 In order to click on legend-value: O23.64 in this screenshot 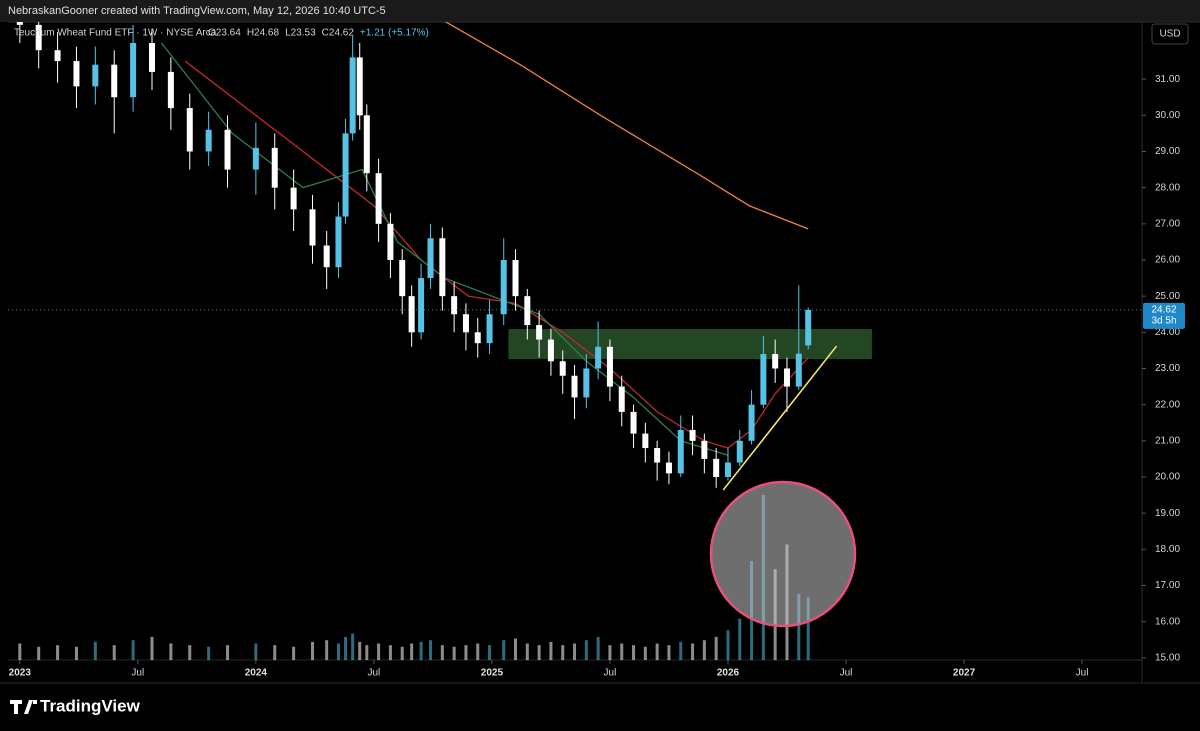, I will do `click(224, 33)`.